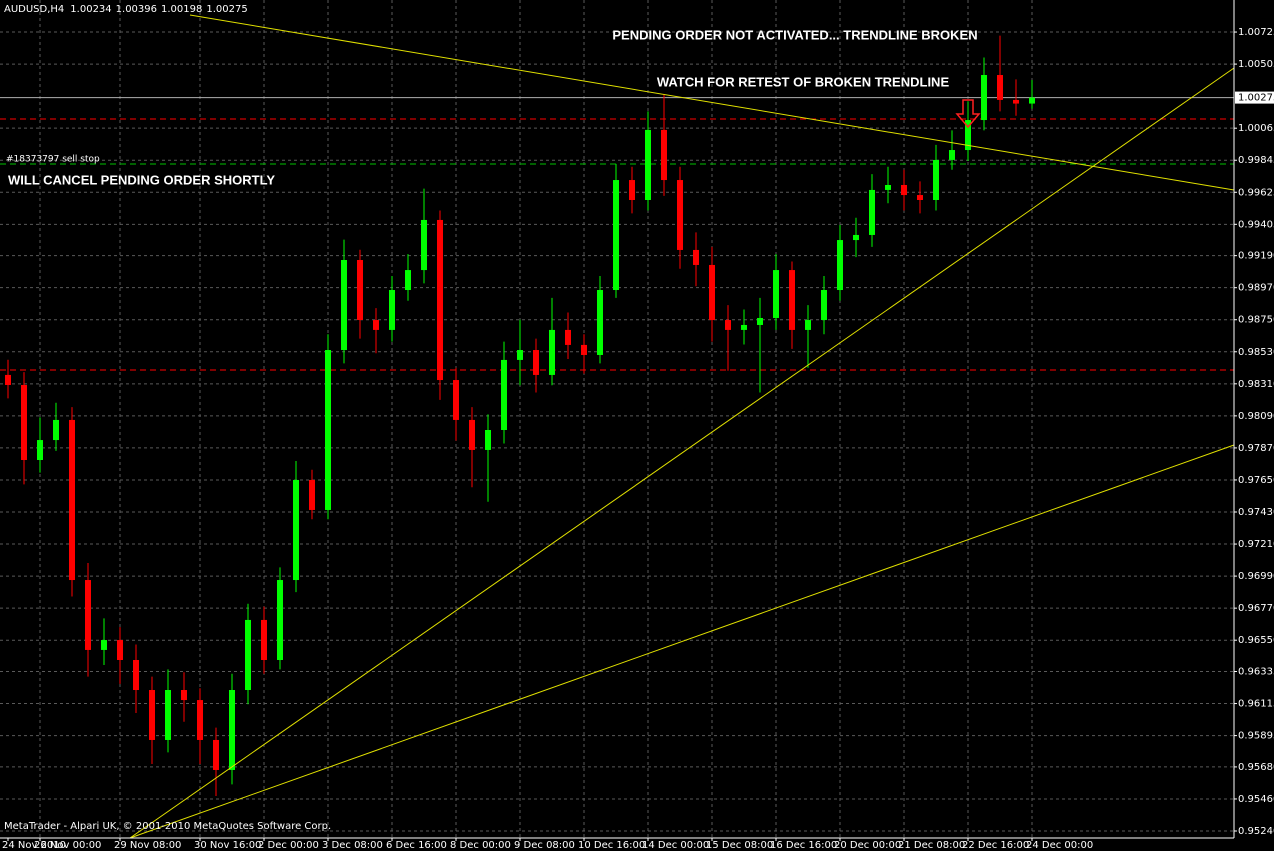 The height and width of the screenshot is (851, 1274). I want to click on symbol: AUDUSD,H4, so click(34, 9).